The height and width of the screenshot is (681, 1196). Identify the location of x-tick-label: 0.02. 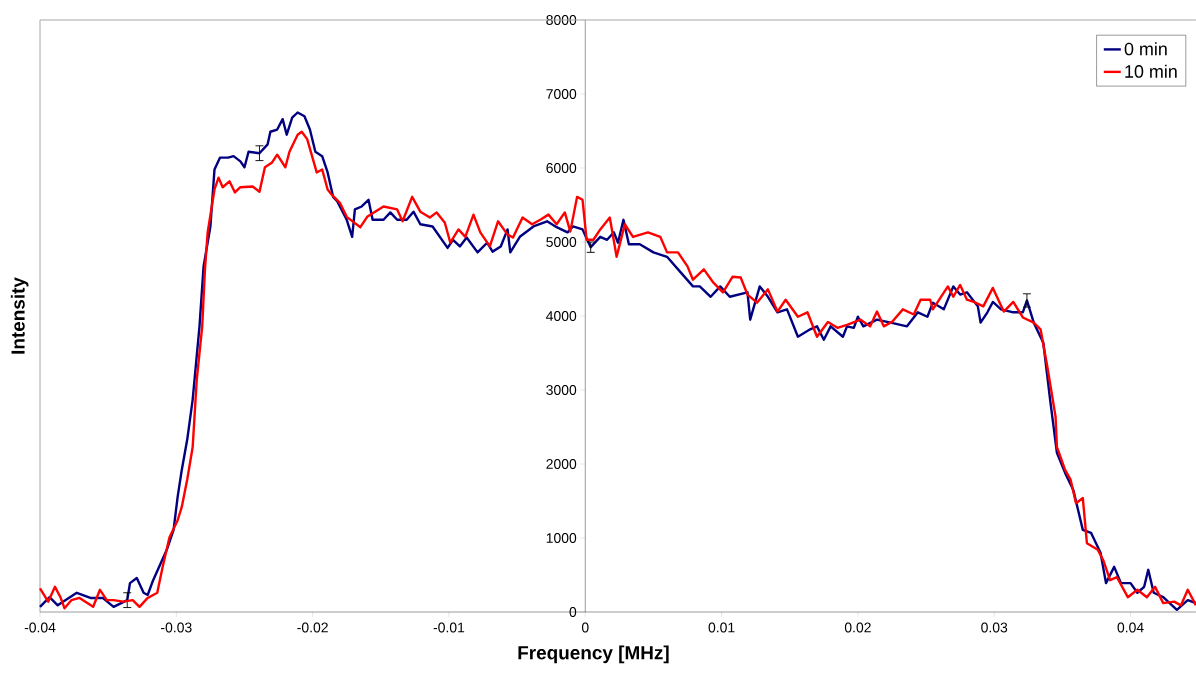
(857, 627).